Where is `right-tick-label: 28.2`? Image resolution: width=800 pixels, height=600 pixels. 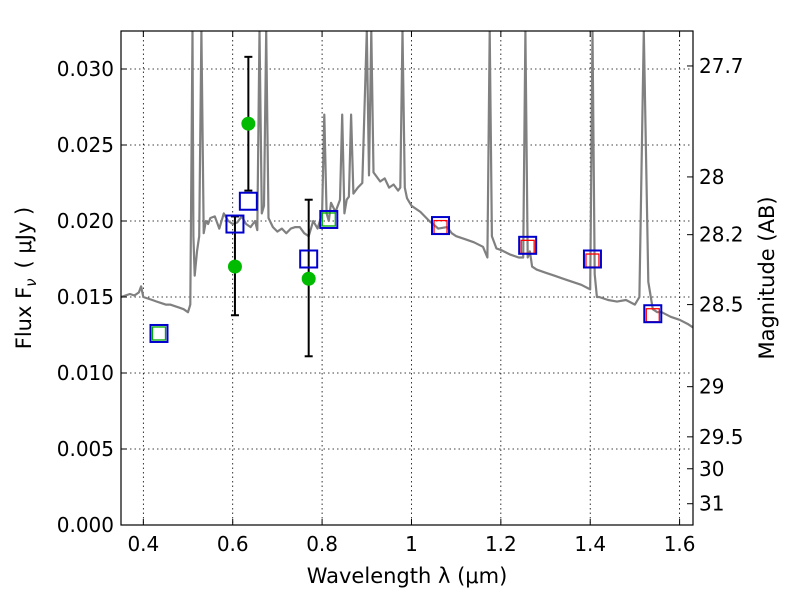 right-tick-label: 28.2 is located at coordinates (721, 235).